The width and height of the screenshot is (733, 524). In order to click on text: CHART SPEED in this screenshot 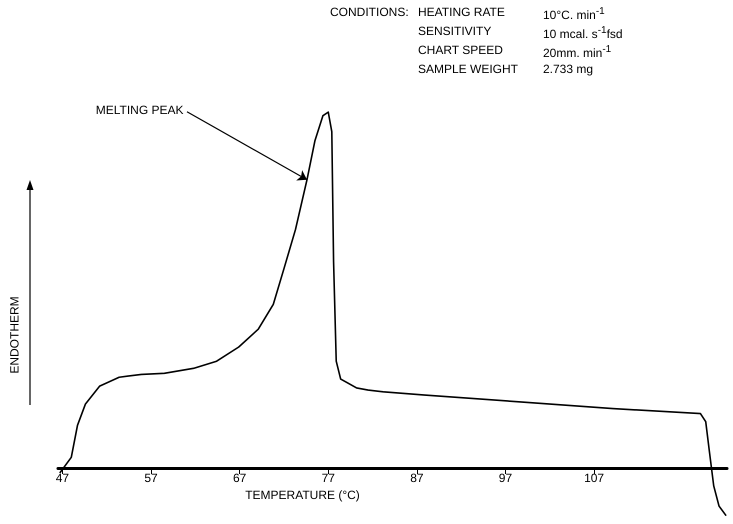, I will do `click(461, 50)`.